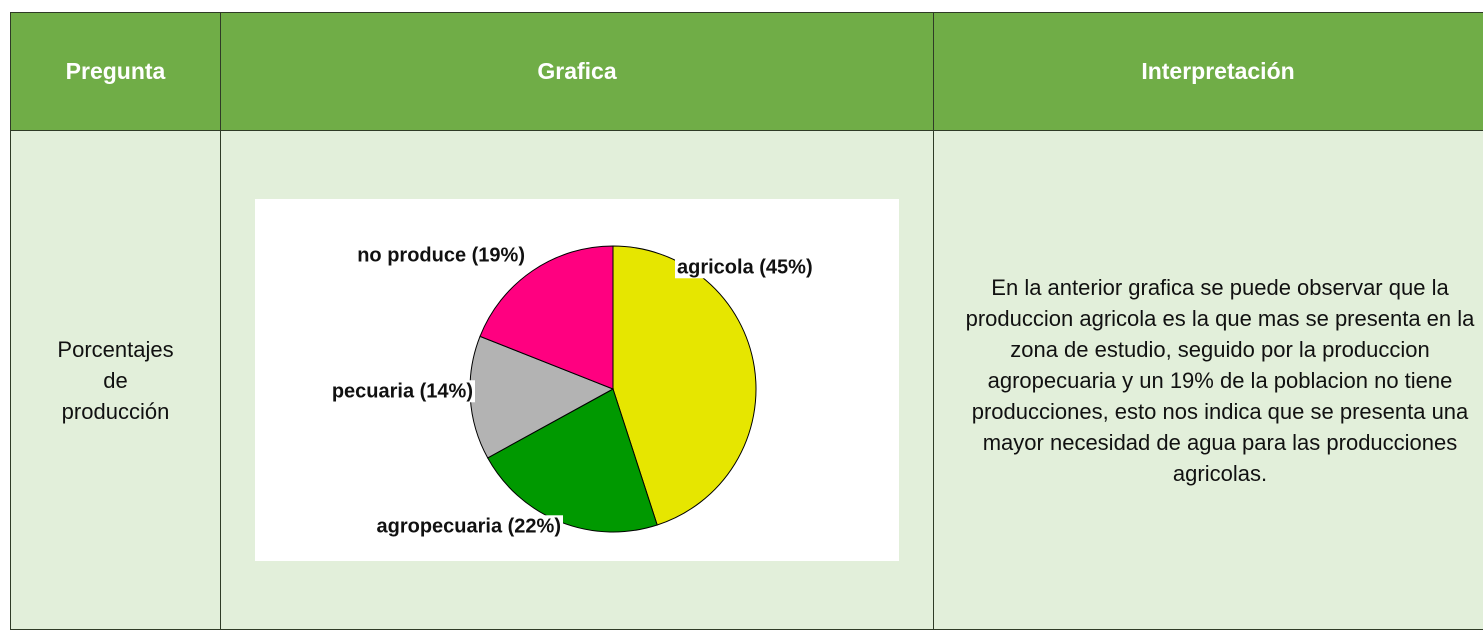 This screenshot has height=630, width=1483. I want to click on slice-label: agricola (45%), so click(745, 267).